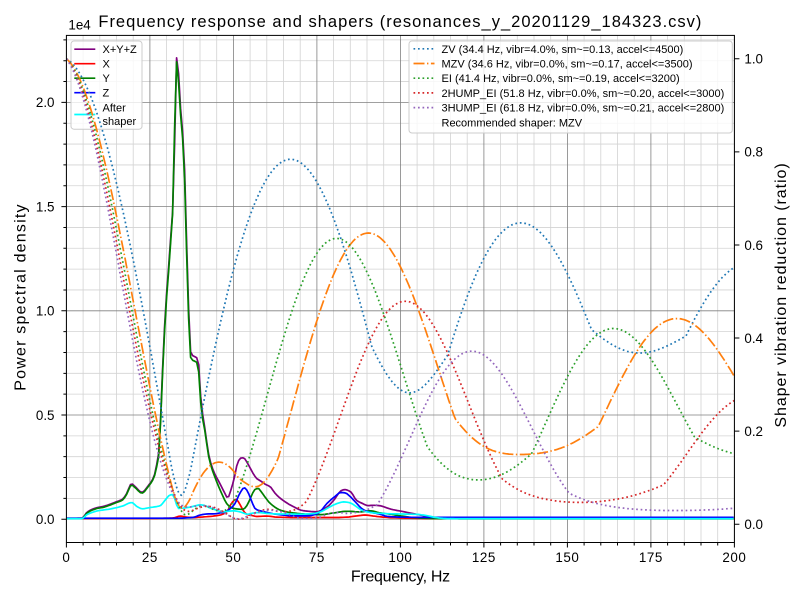 The image size is (800, 600). What do you see at coordinates (106, 94) in the screenshot?
I see `svg-text: Z` at bounding box center [106, 94].